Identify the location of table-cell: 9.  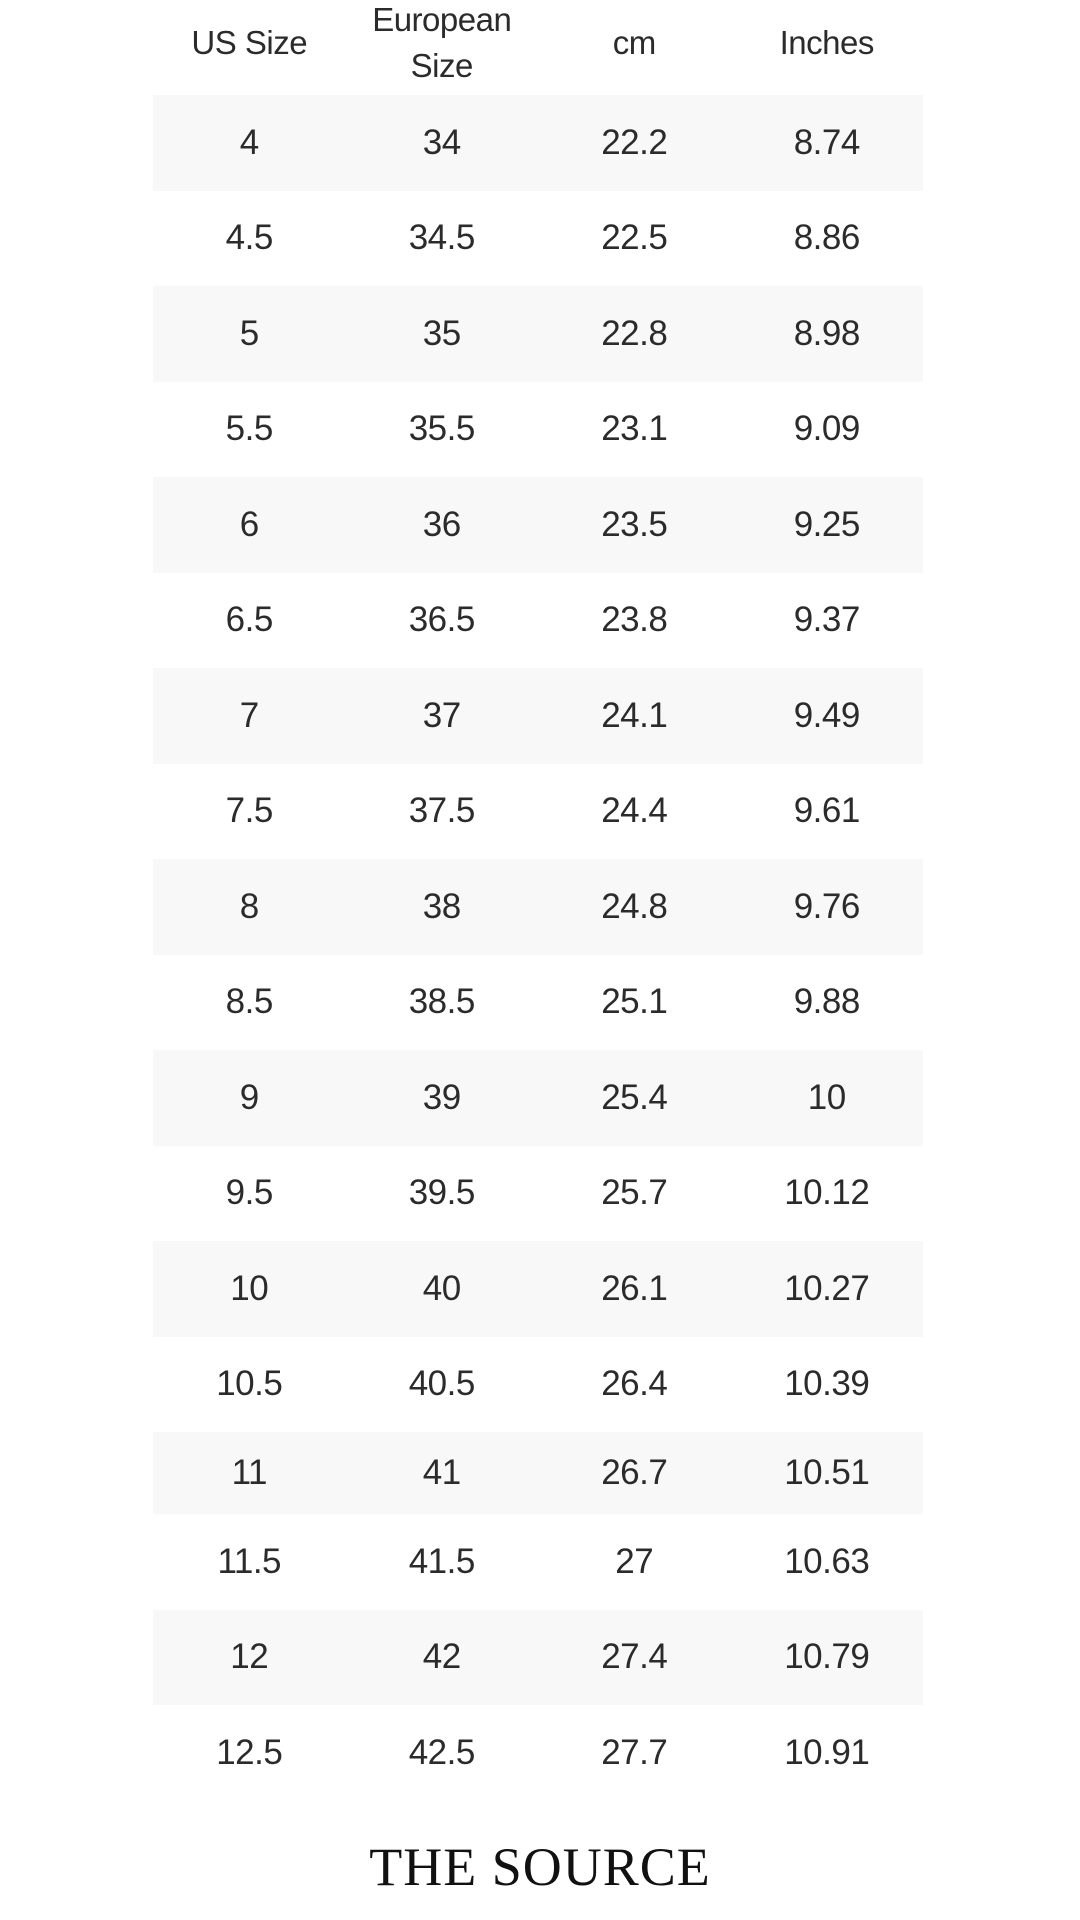
(249, 1097).